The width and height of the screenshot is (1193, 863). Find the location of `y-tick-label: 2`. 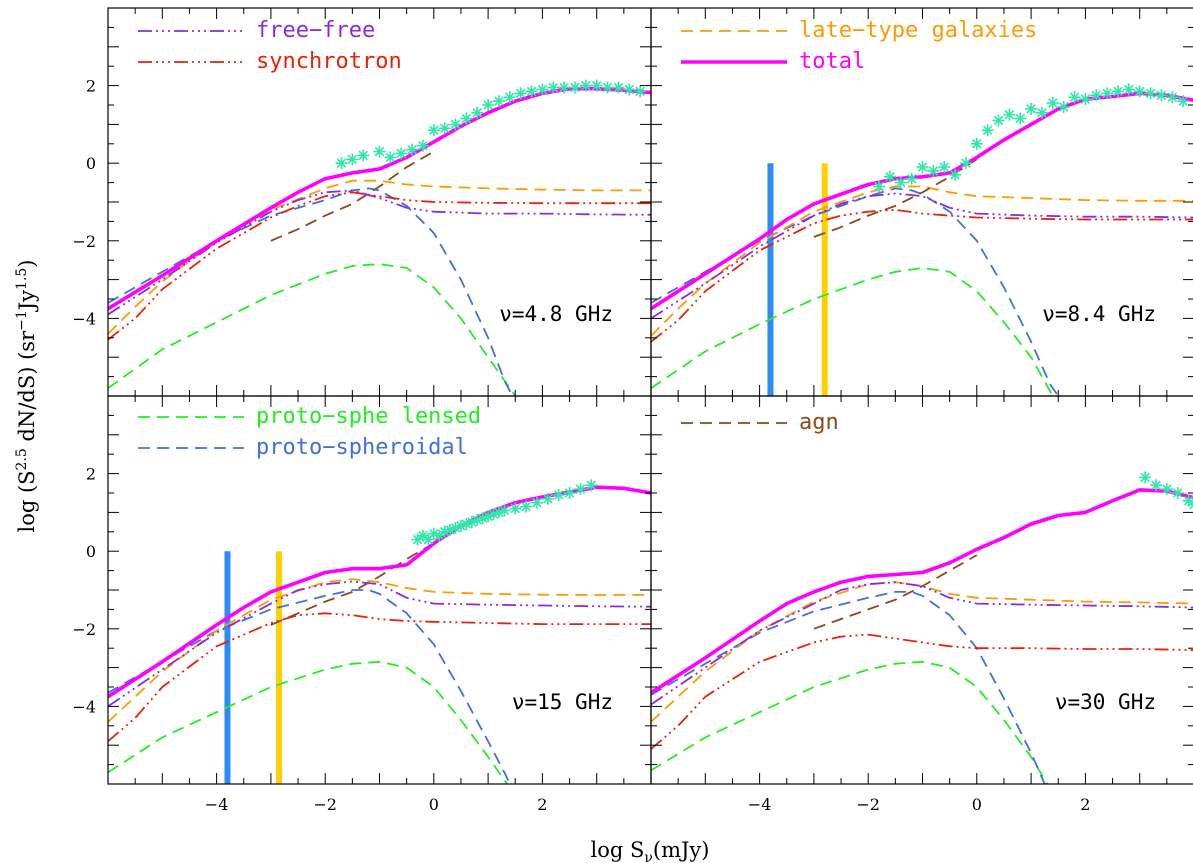

y-tick-label: 2 is located at coordinates (91, 86).